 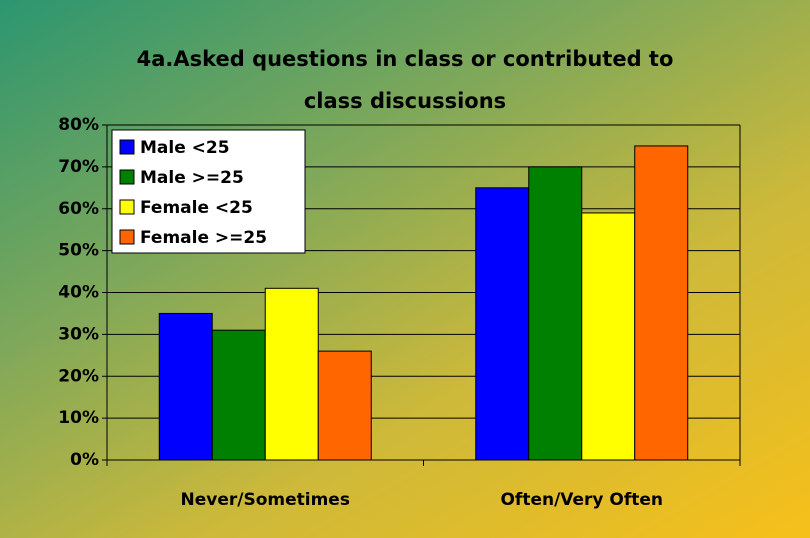 What do you see at coordinates (192, 178) in the screenshot?
I see `legend-label: Male >=25` at bounding box center [192, 178].